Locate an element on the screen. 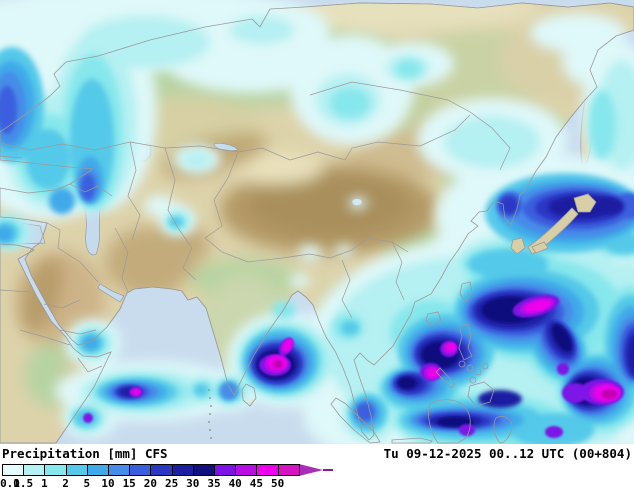 This screenshot has width=634, height=490. maldives-island-dots is located at coordinates (210, 414).